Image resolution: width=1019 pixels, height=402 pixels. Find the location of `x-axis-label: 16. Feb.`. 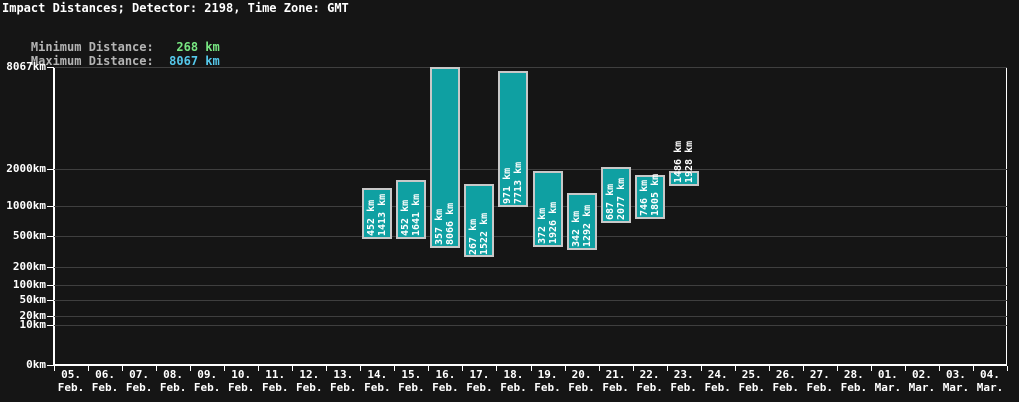

x-axis-label: 16. Feb. is located at coordinates (445, 381).